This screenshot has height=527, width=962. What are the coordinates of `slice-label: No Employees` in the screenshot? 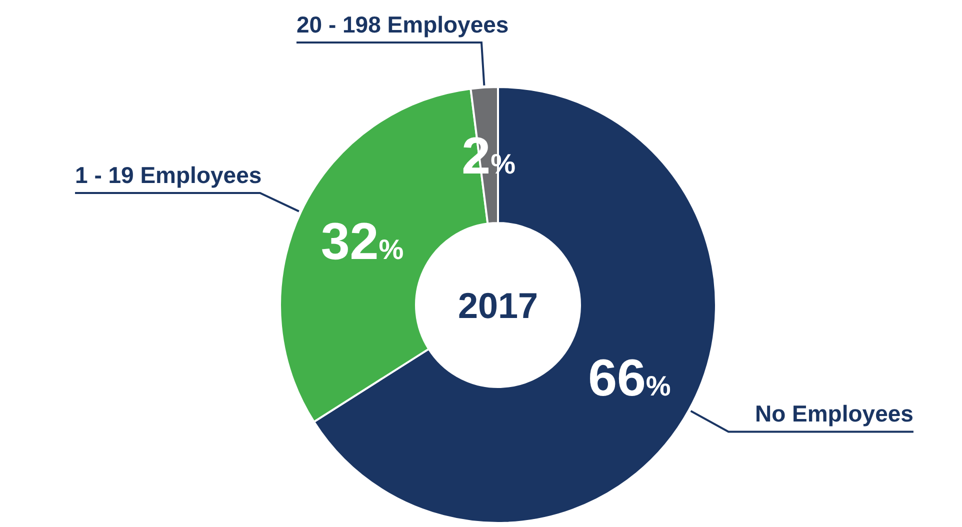 It's located at (834, 413).